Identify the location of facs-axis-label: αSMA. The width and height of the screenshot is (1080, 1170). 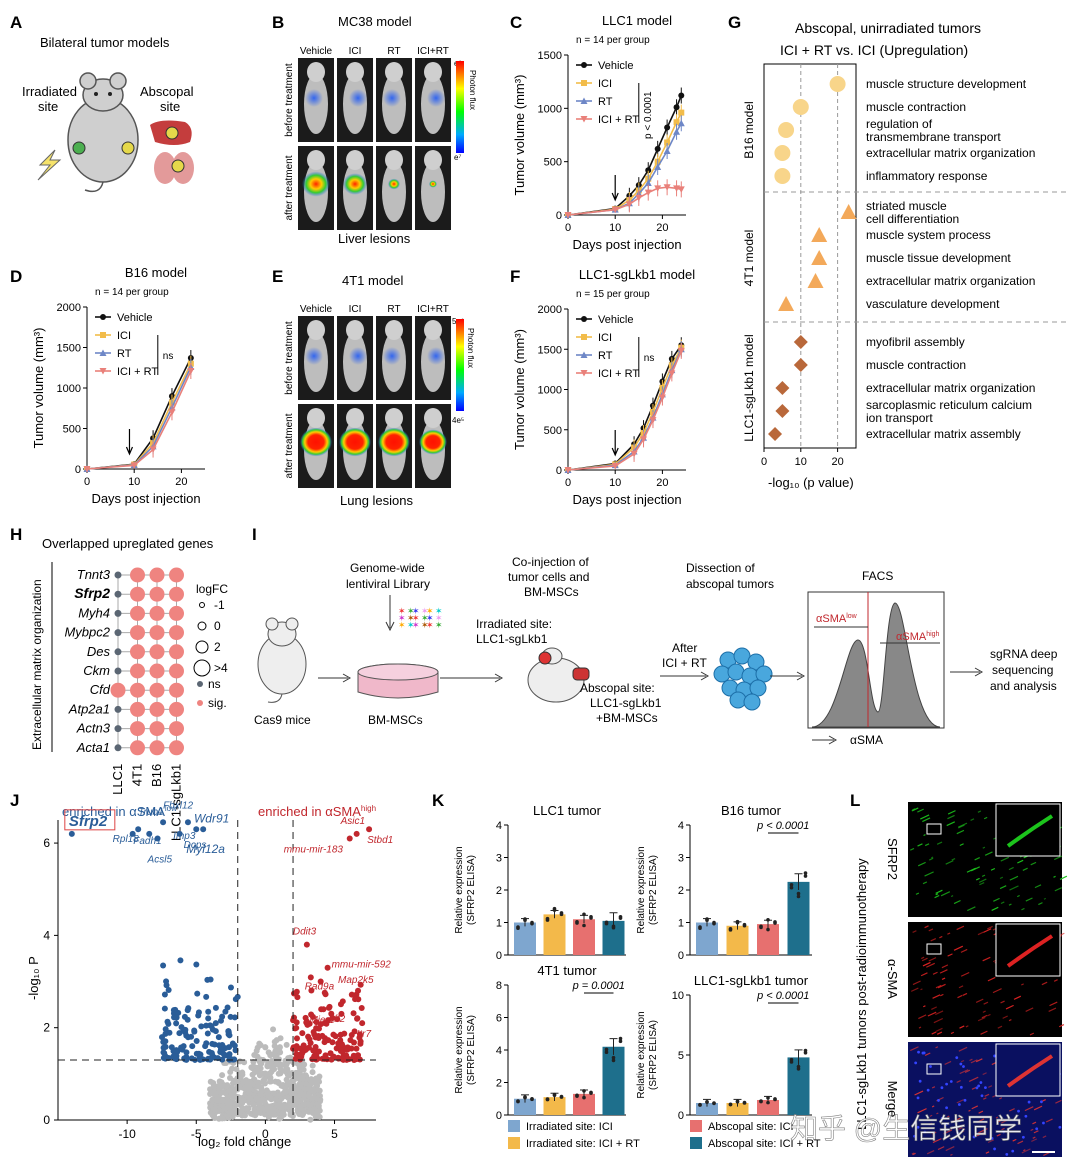
(866, 740).